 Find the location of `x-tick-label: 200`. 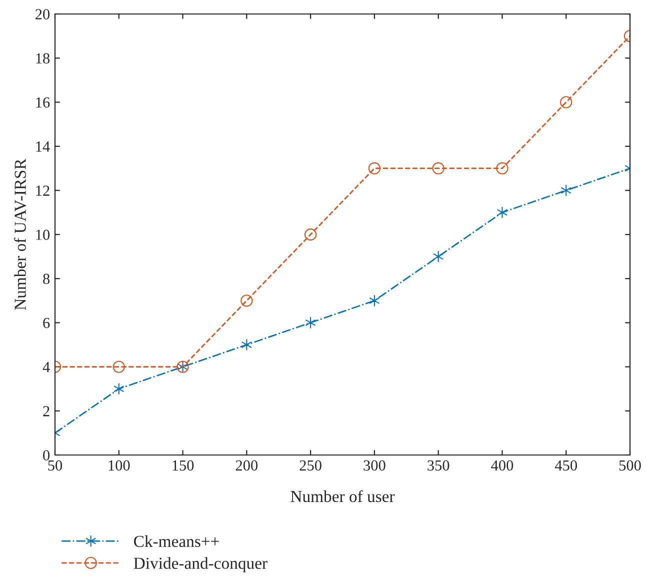

x-tick-label: 200 is located at coordinates (247, 465).